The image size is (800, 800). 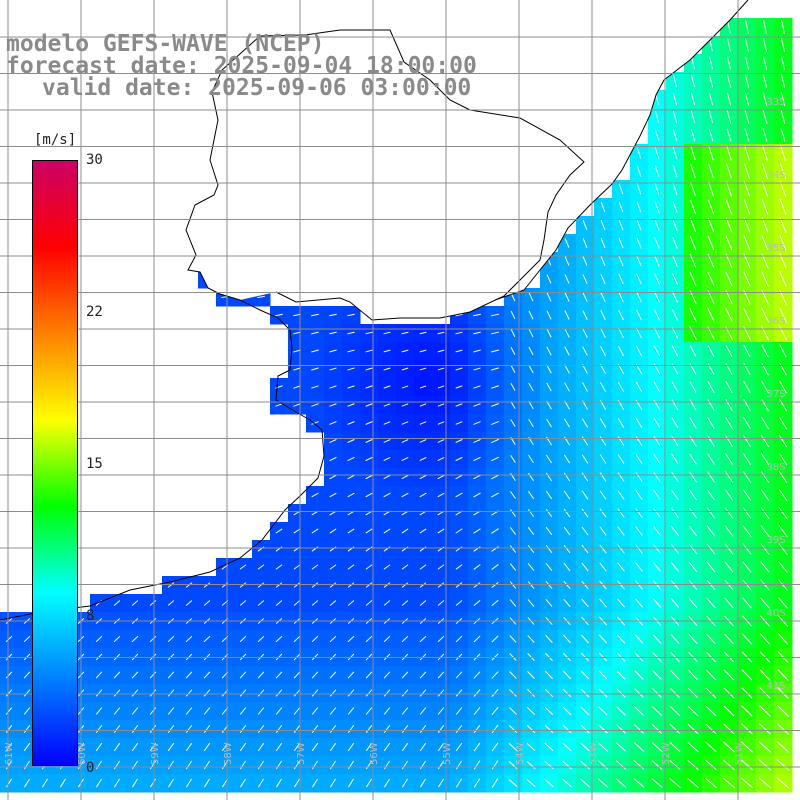 I want to click on lat-label: 40S, so click(x=775, y=613).